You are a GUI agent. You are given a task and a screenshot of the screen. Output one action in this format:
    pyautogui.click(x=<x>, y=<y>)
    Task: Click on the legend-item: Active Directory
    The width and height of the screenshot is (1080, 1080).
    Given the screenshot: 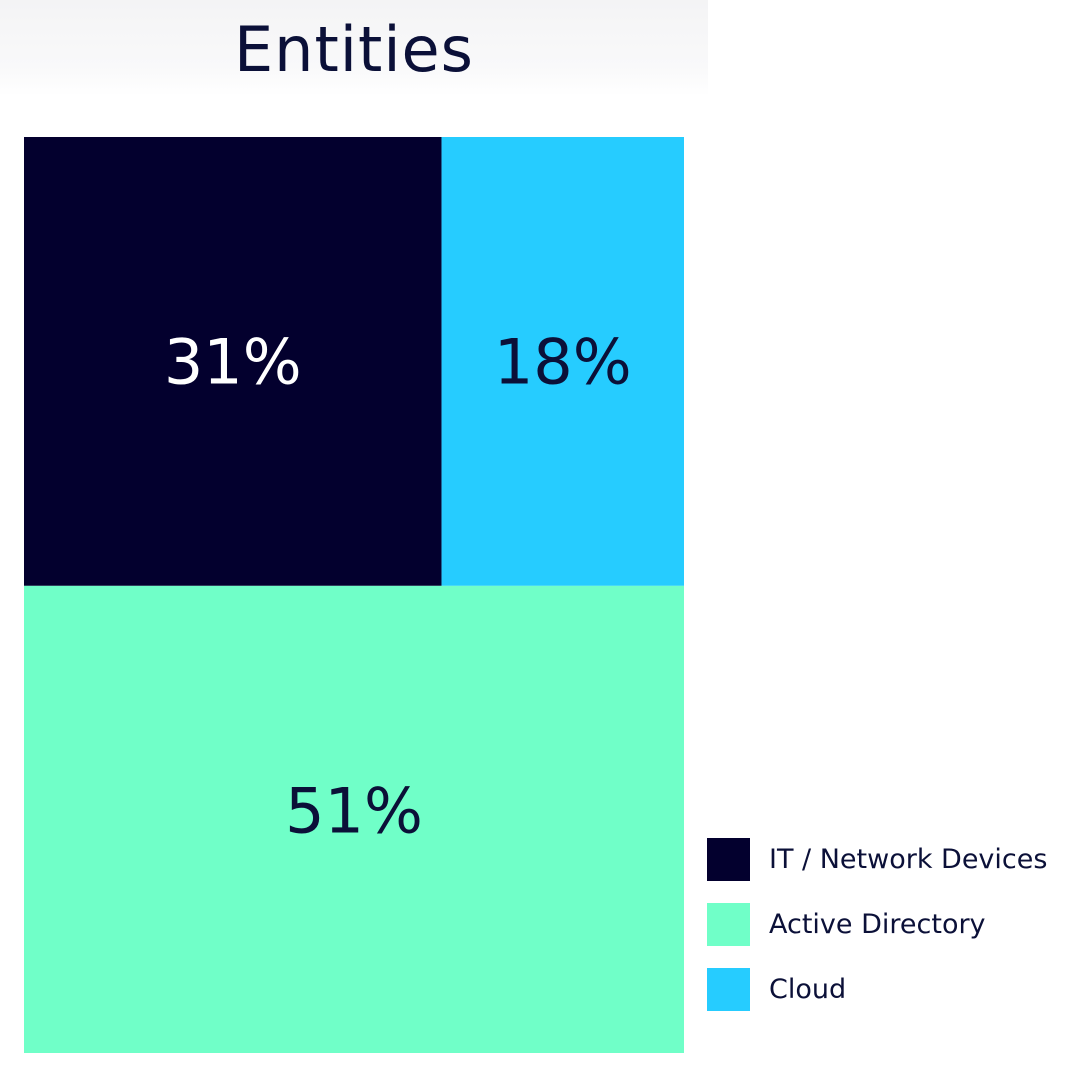 What is the action you would take?
    pyautogui.click(x=887, y=924)
    